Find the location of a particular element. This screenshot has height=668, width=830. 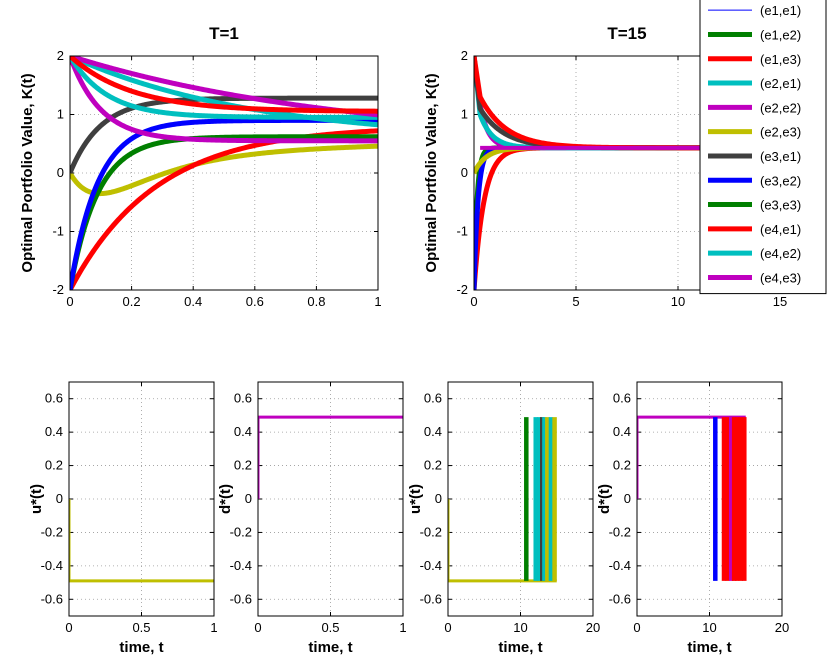

x-tick-label: 0.2 is located at coordinates (132, 301).